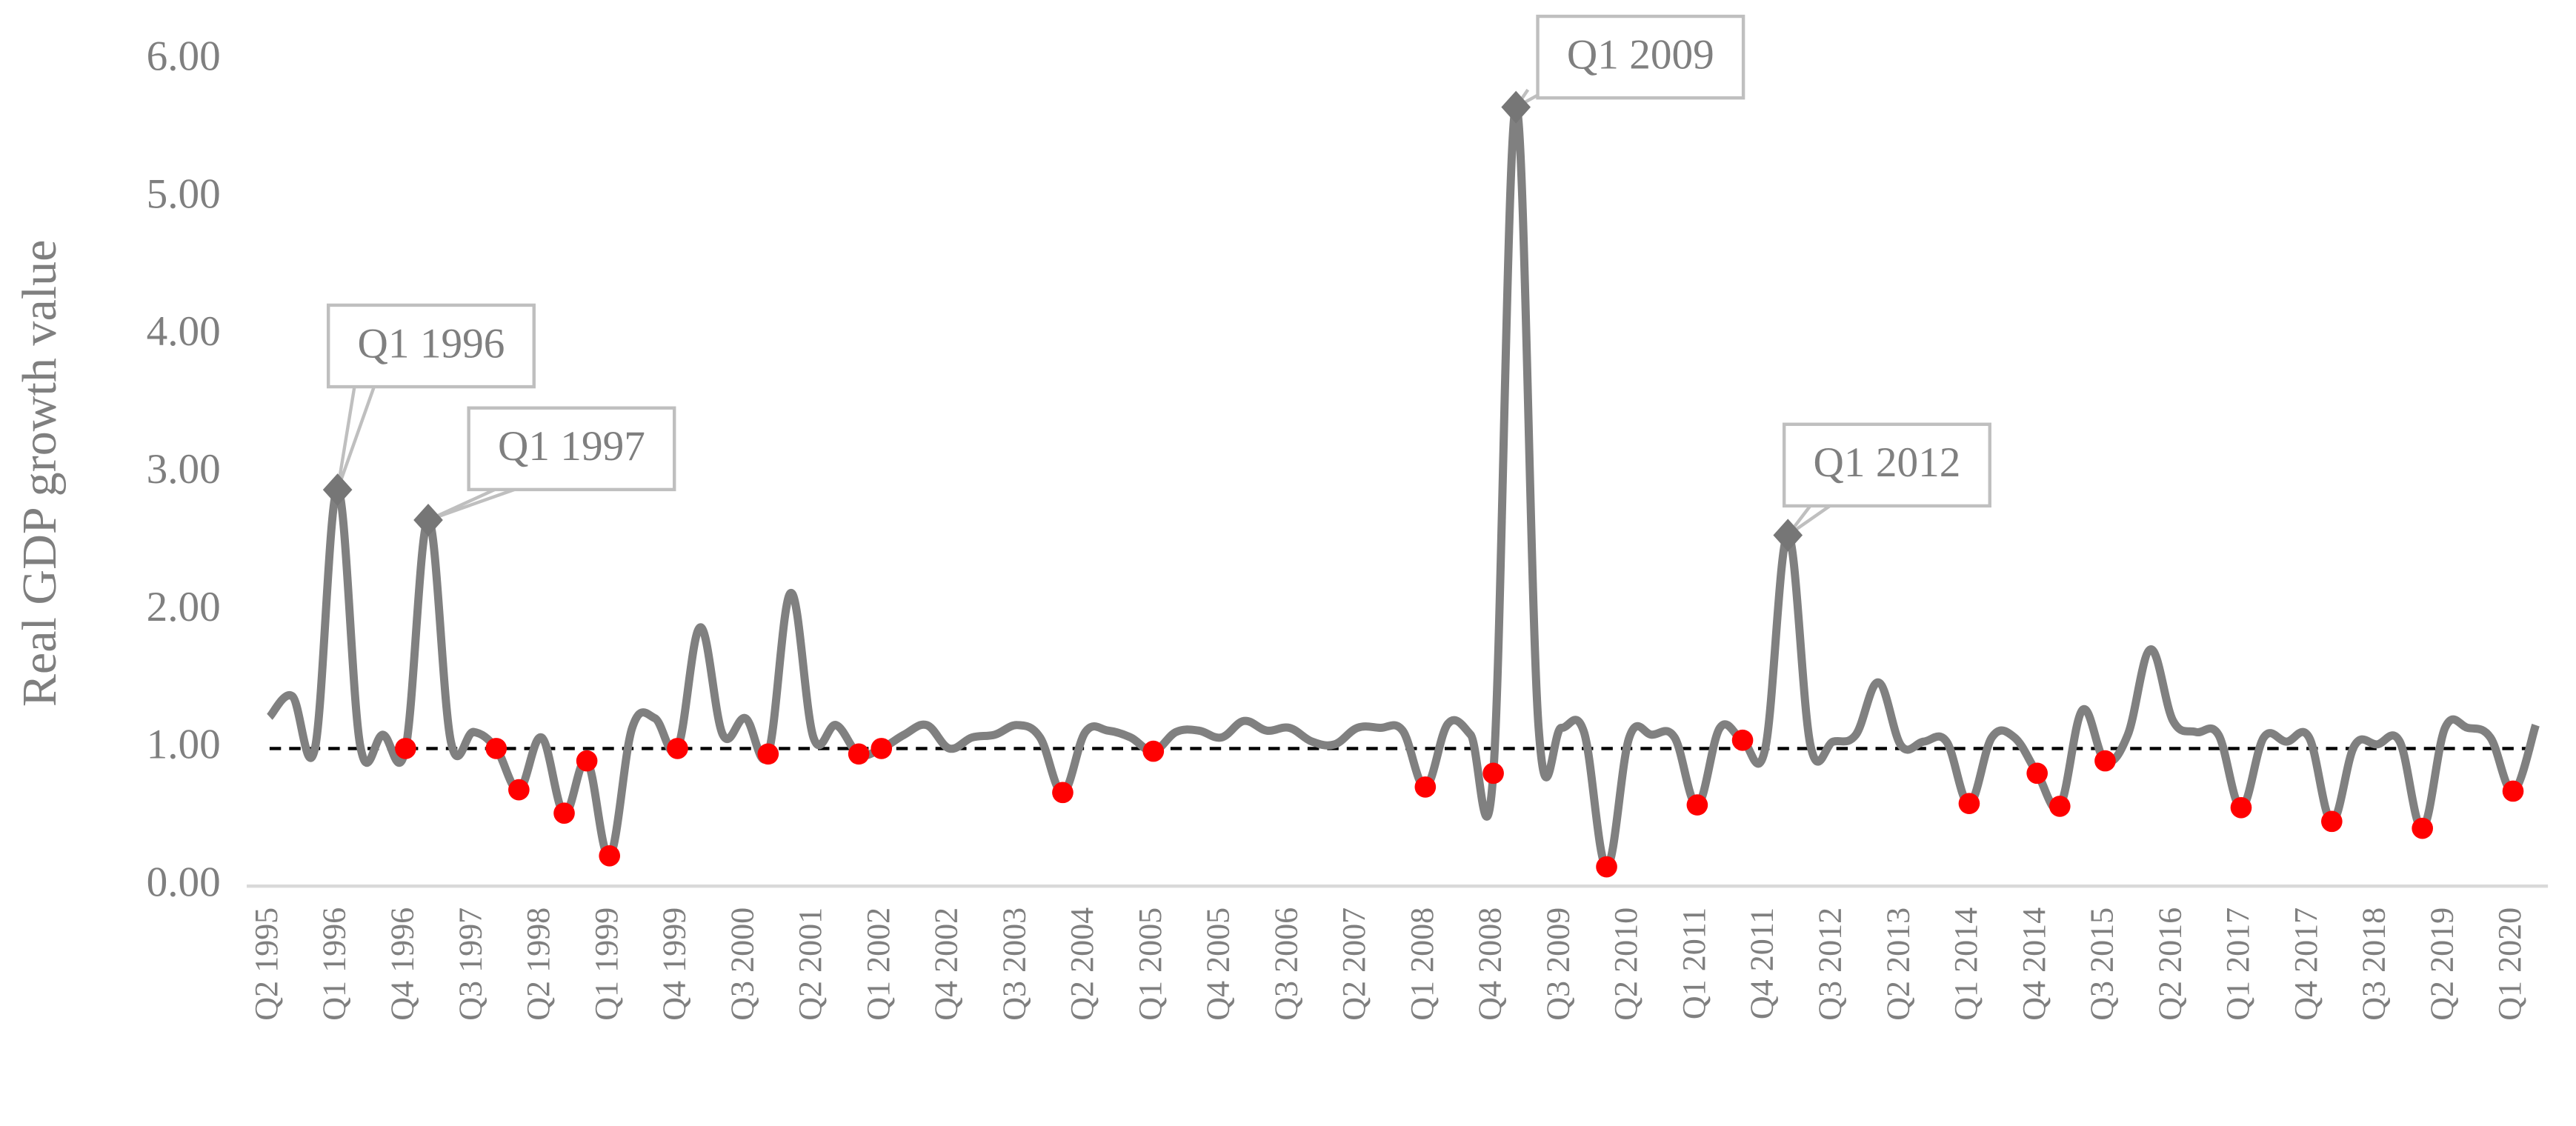 This screenshot has width=2576, height=1126. I want to click on y-axis-label: Real GDP growth value, so click(40, 473).